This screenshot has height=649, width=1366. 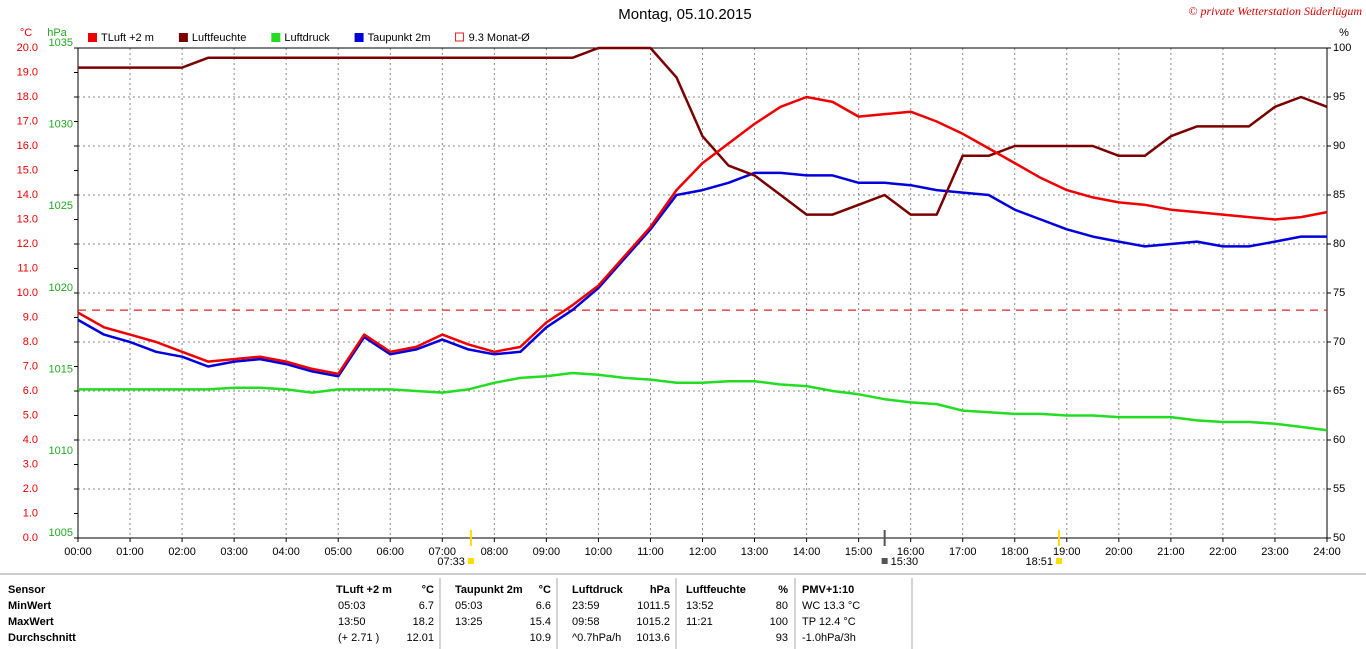 What do you see at coordinates (27, 293) in the screenshot?
I see `y-tick-label: 10.0` at bounding box center [27, 293].